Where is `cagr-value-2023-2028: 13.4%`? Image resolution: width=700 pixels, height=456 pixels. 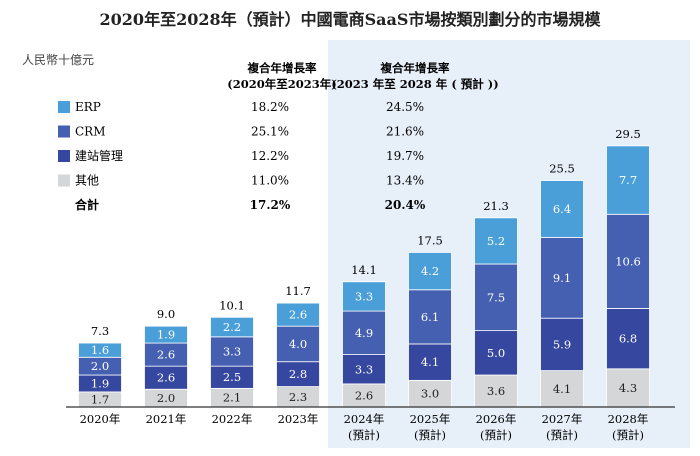 cagr-value-2023-2028: 13.4% is located at coordinates (405, 181).